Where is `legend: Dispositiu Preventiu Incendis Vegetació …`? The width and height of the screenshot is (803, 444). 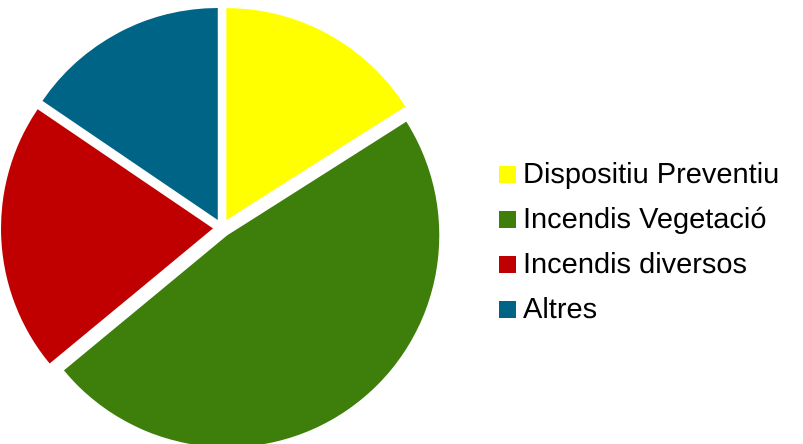 legend: Dispositiu Preventiu Incendis Vegetació … is located at coordinates (639, 242).